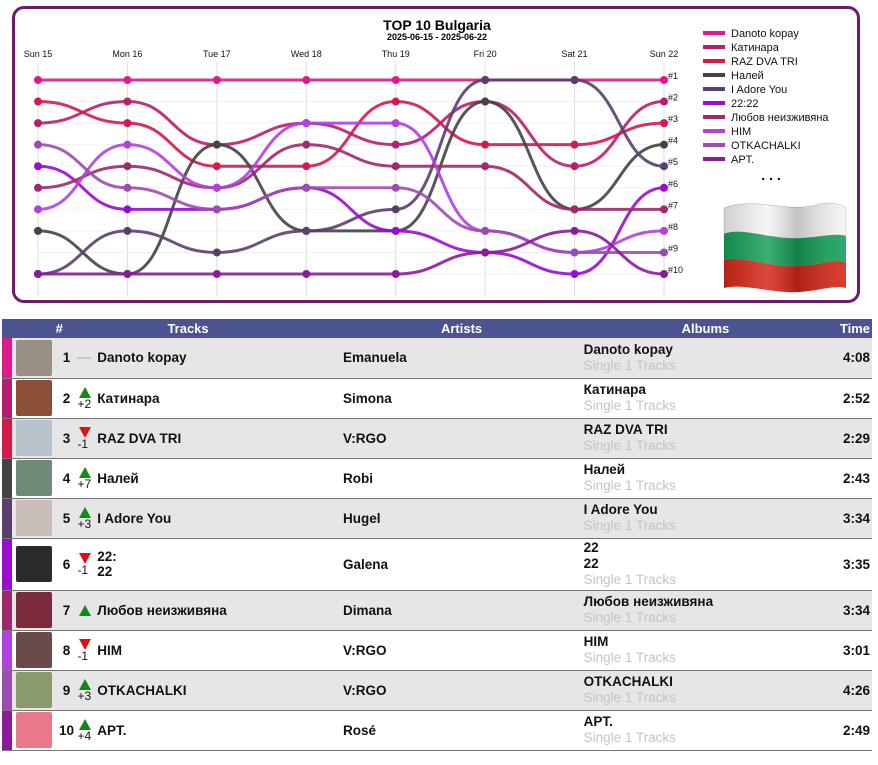  I want to click on table-row: 8 -1 HIM V:RGO HIM Single 1 Tracks 3:01, so click(437, 650).